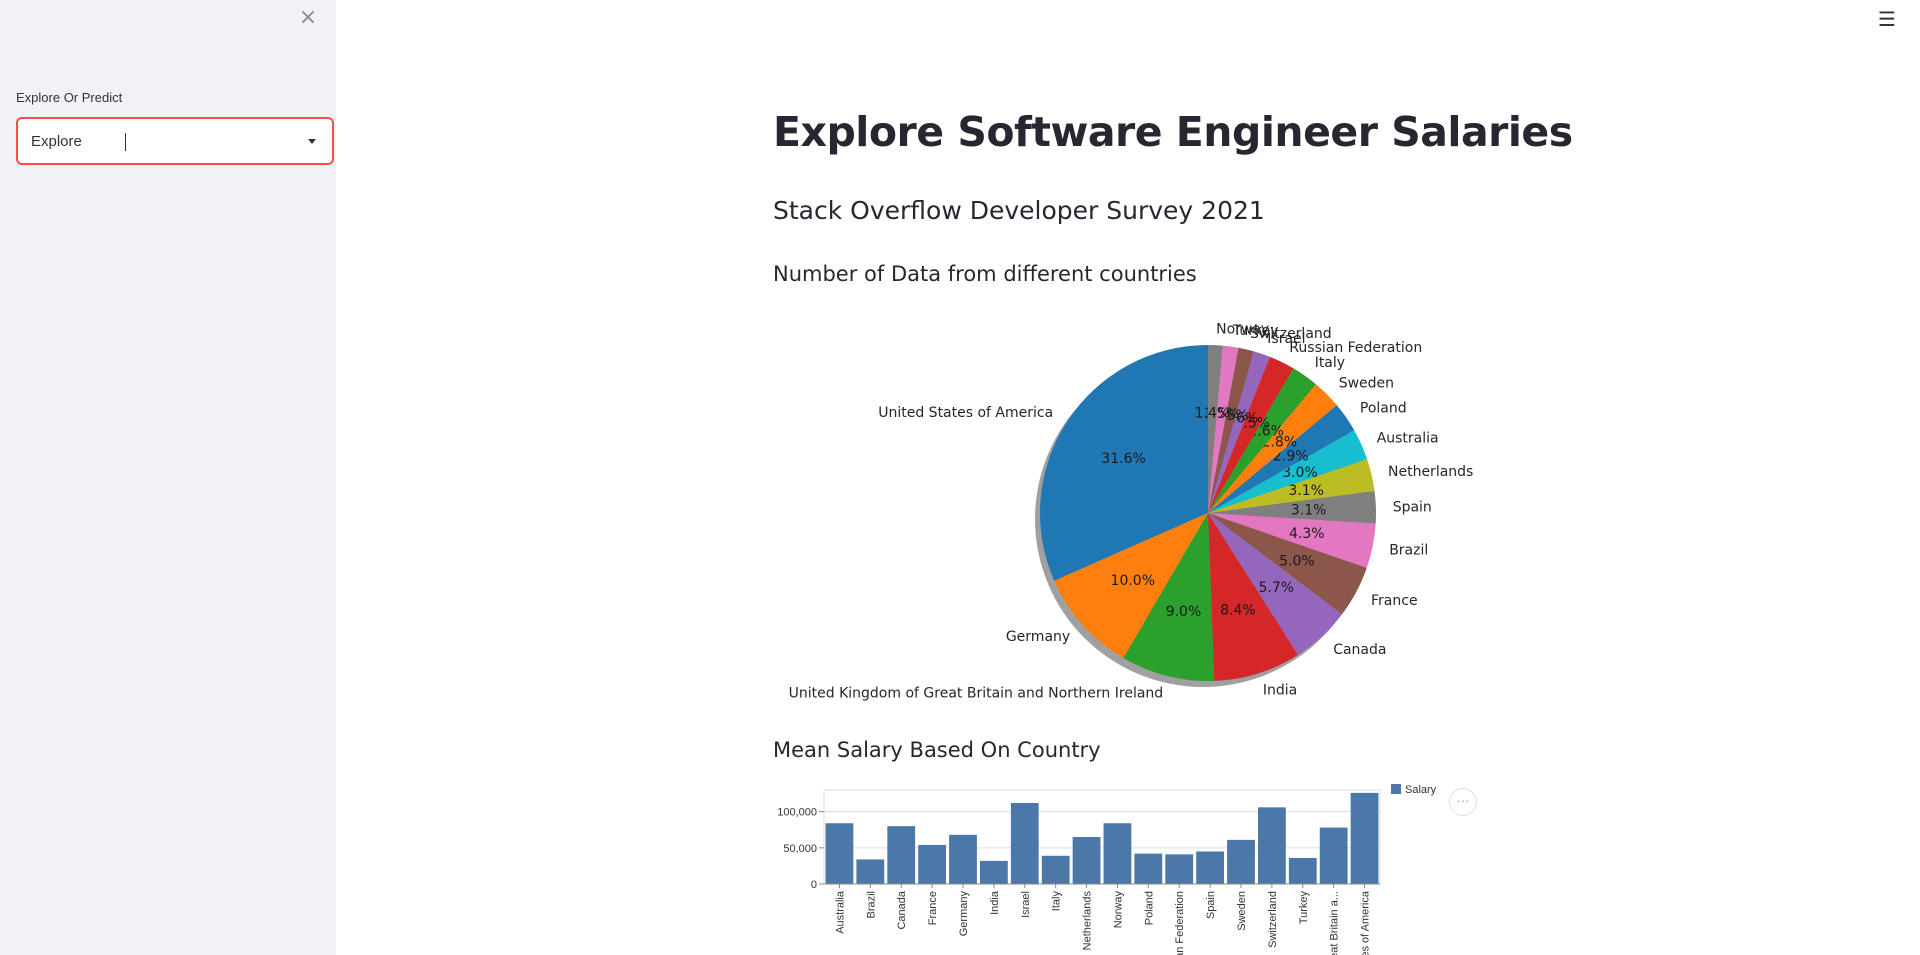 The width and height of the screenshot is (1920, 955). Describe the element at coordinates (797, 813) in the screenshot. I see `y-tick-label: 100,000` at that location.